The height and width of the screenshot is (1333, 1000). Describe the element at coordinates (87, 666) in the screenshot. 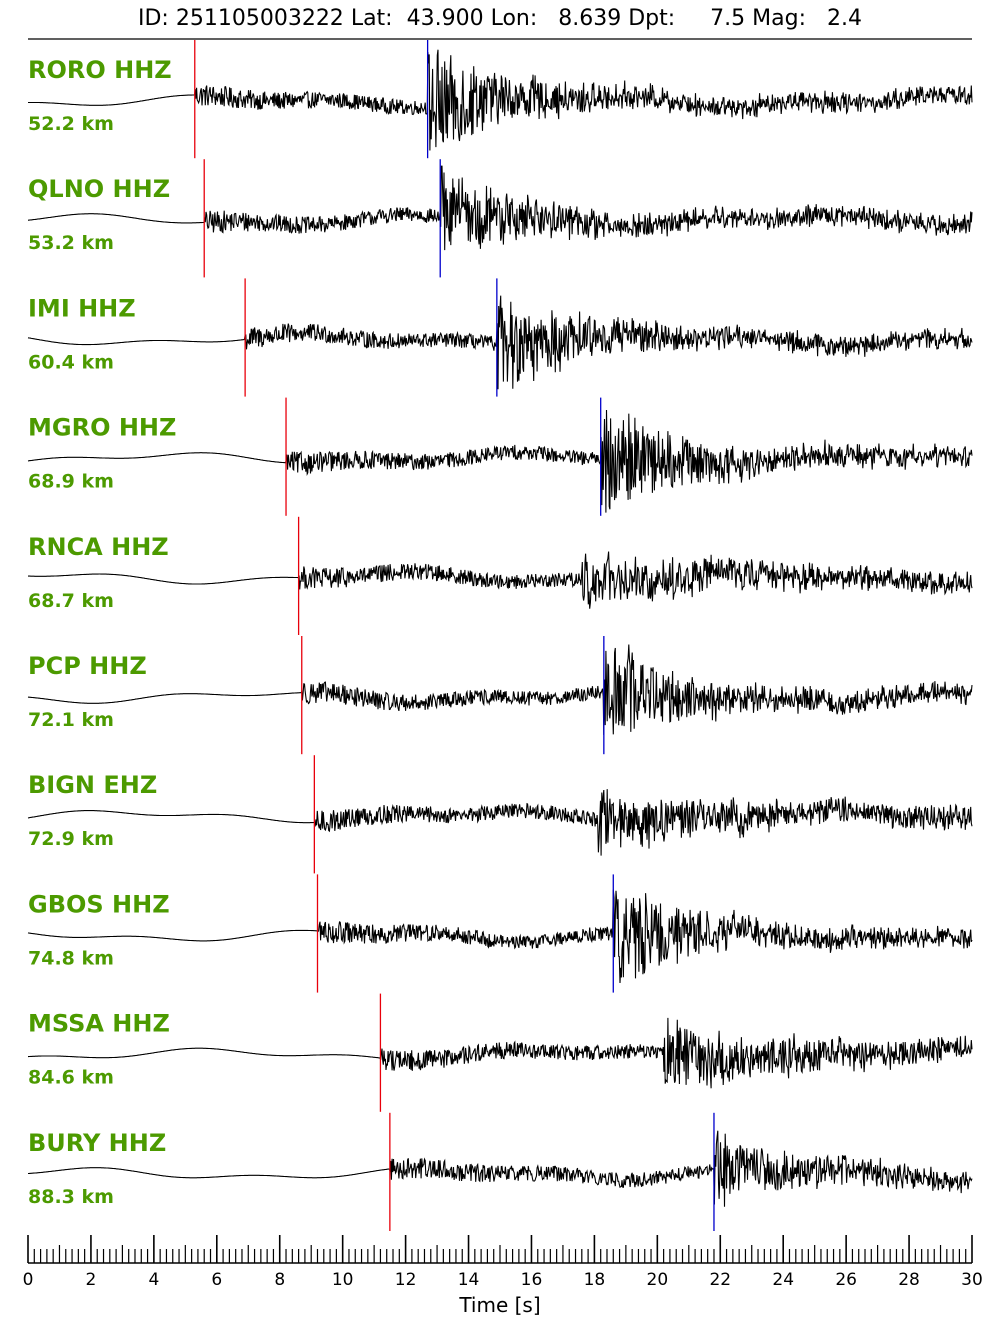

I see `station-label: PCP HHZ` at that location.